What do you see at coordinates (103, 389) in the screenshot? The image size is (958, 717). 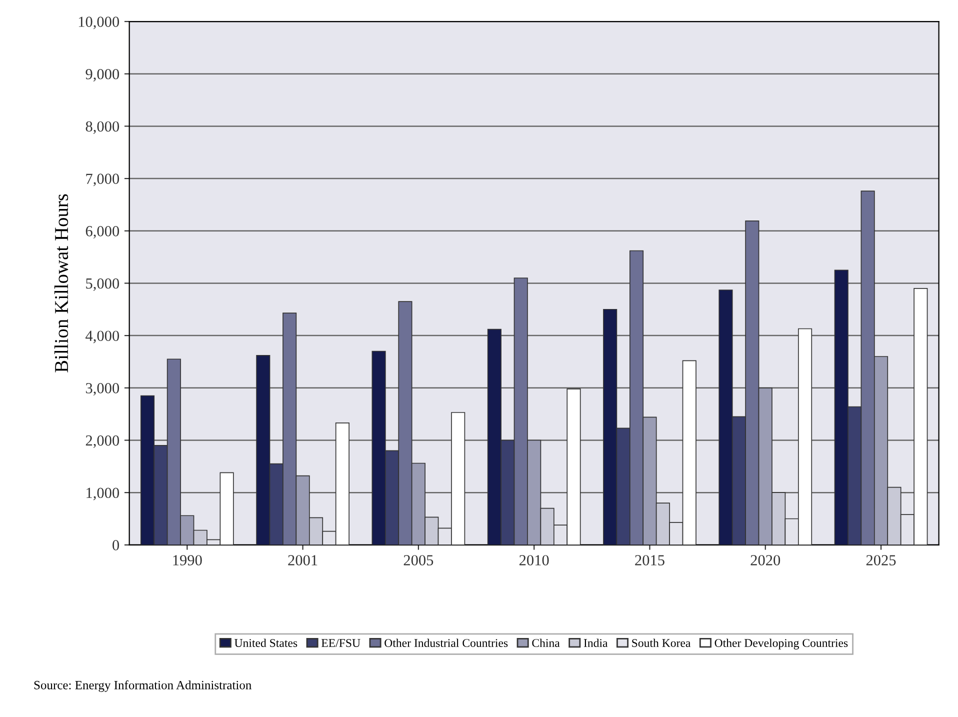 I see `y-tick-label: 3,000` at bounding box center [103, 389].